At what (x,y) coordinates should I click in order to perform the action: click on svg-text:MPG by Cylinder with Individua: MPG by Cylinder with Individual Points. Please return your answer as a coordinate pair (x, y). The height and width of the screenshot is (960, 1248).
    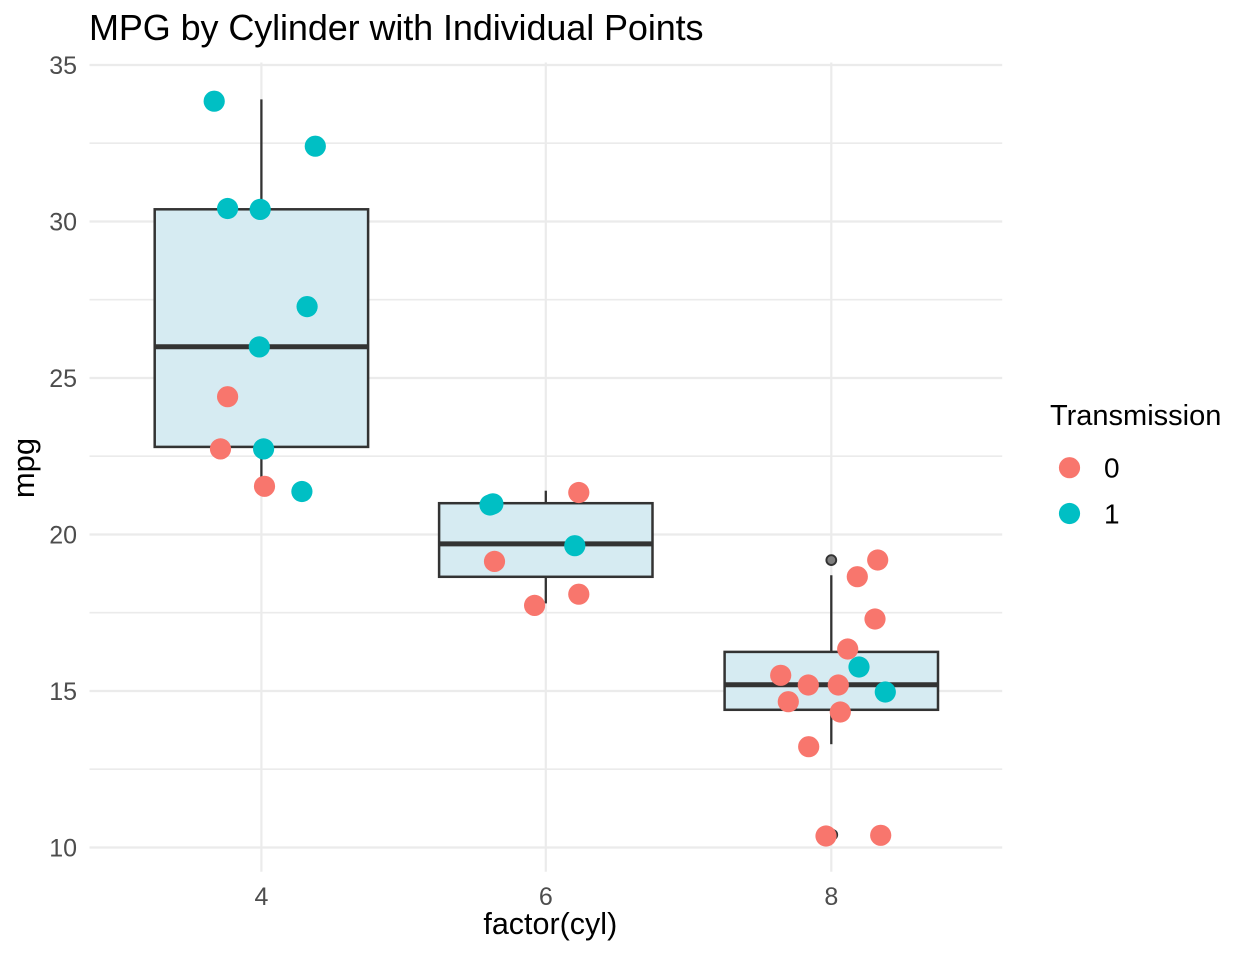
    Looking at the image, I should click on (396, 27).